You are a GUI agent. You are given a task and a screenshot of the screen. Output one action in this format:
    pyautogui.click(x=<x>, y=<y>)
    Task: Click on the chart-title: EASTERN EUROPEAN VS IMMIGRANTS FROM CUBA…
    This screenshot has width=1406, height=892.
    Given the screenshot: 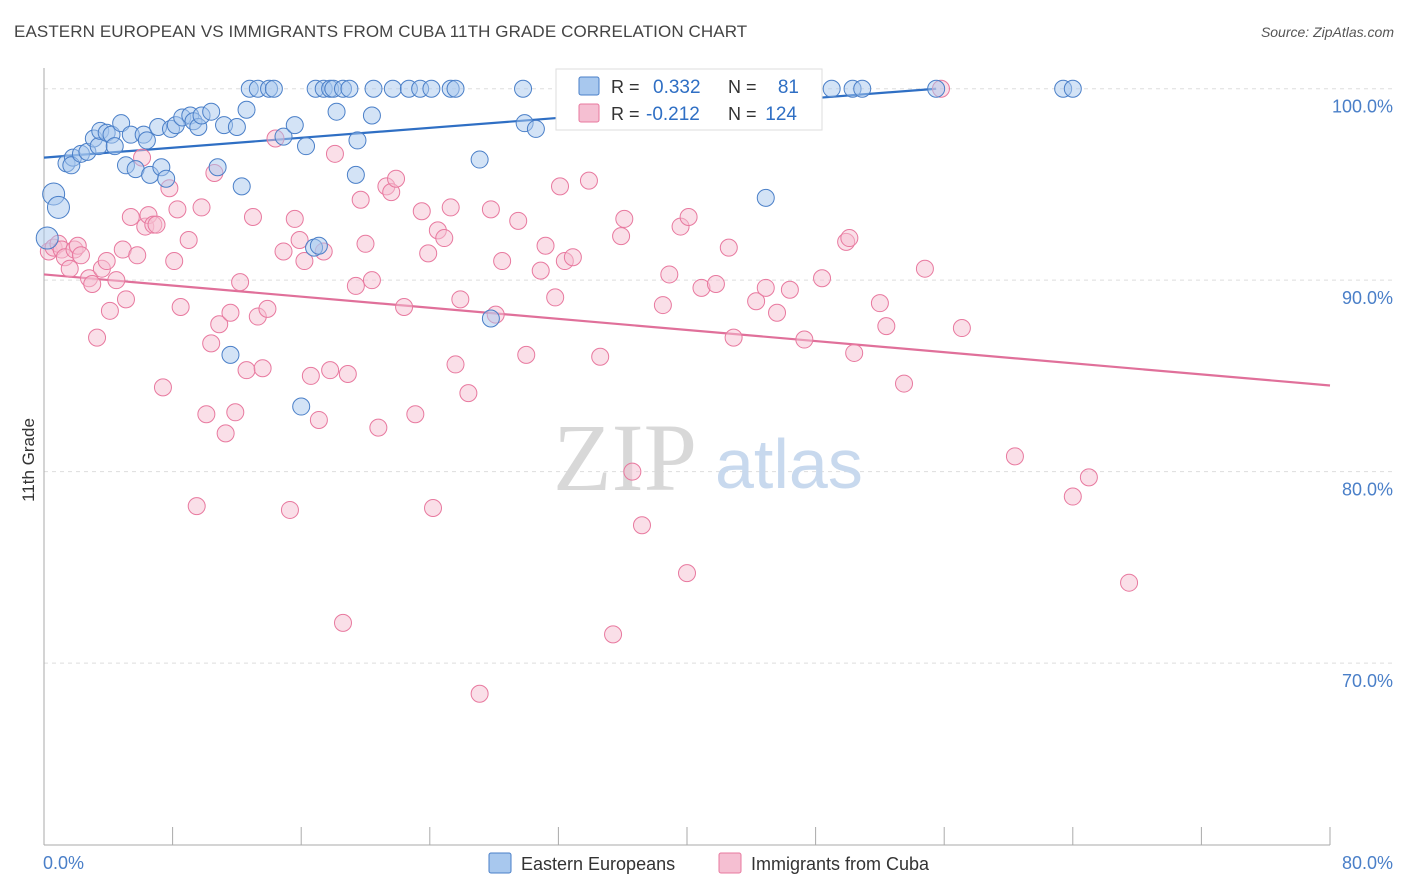 What is the action you would take?
    pyautogui.click(x=381, y=31)
    